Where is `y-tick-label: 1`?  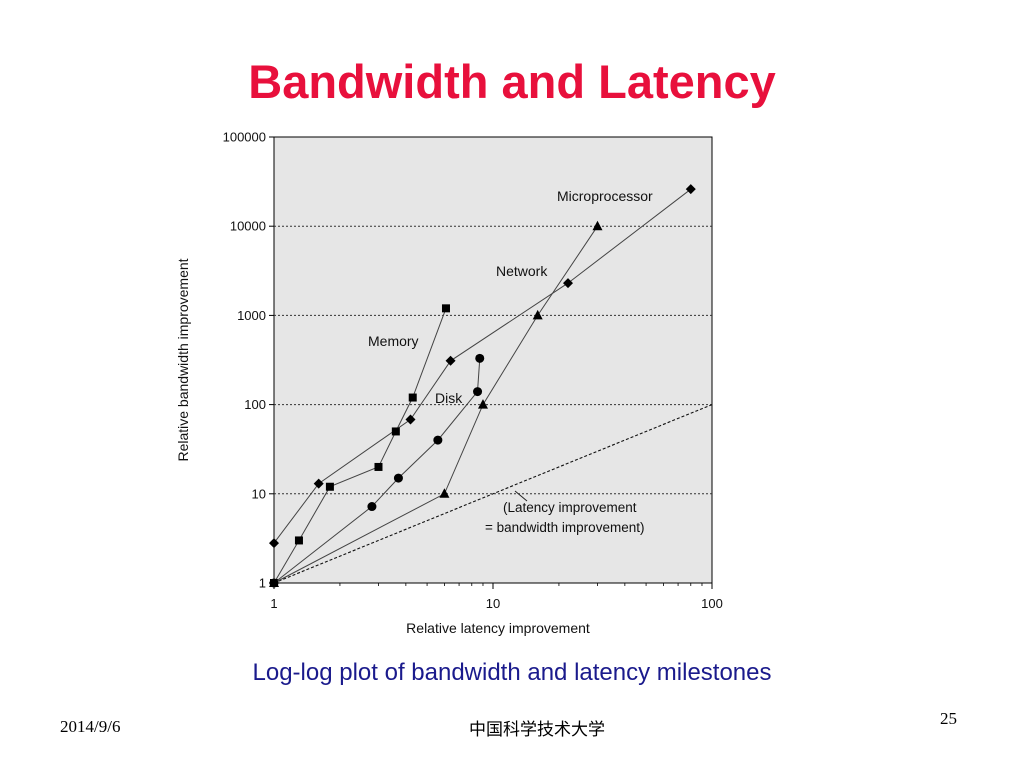
y-tick-label: 1 is located at coordinates (262, 583).